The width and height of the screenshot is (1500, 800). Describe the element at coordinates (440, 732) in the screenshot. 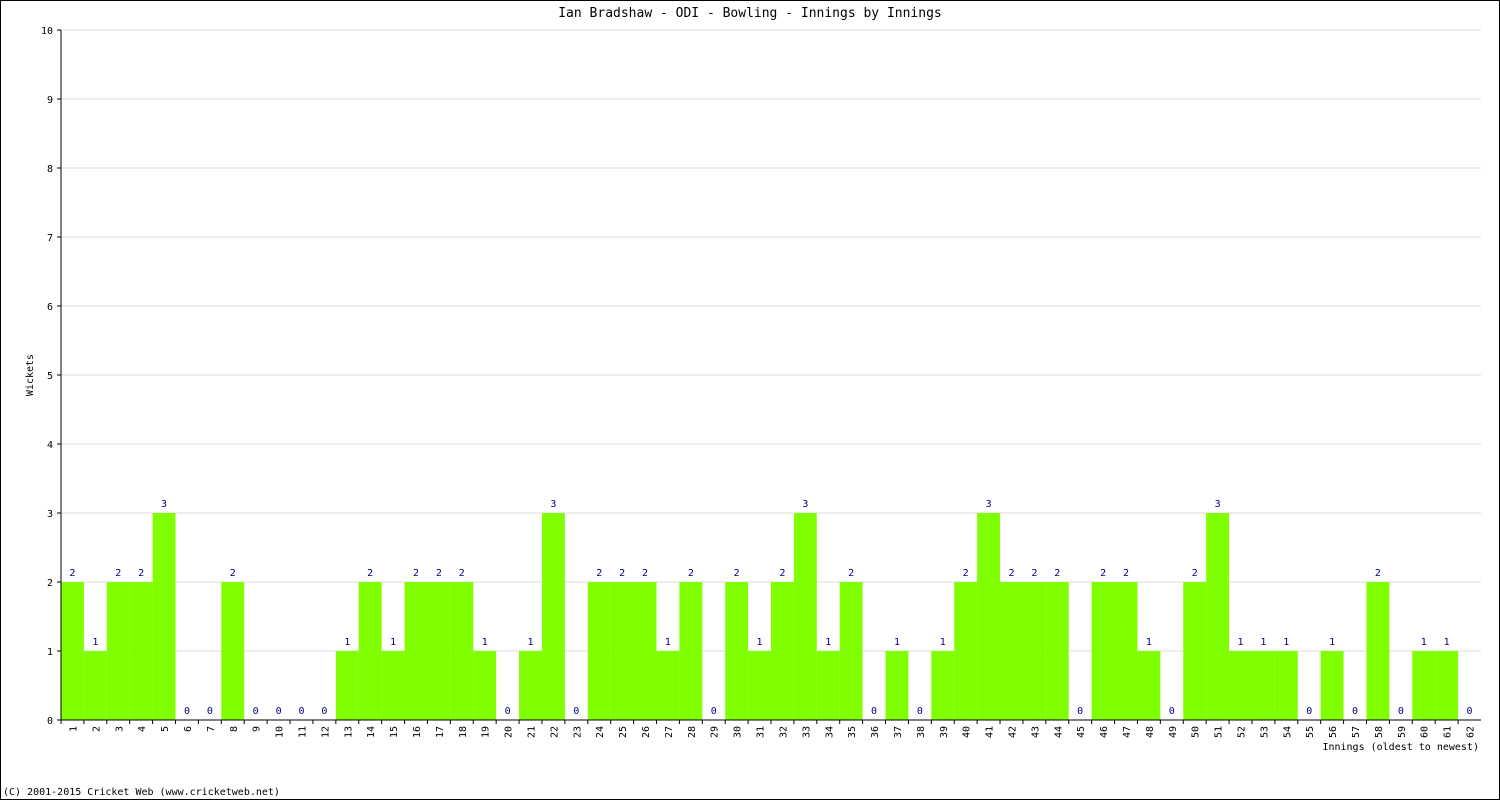

I see `x-tick-label: 17` at that location.